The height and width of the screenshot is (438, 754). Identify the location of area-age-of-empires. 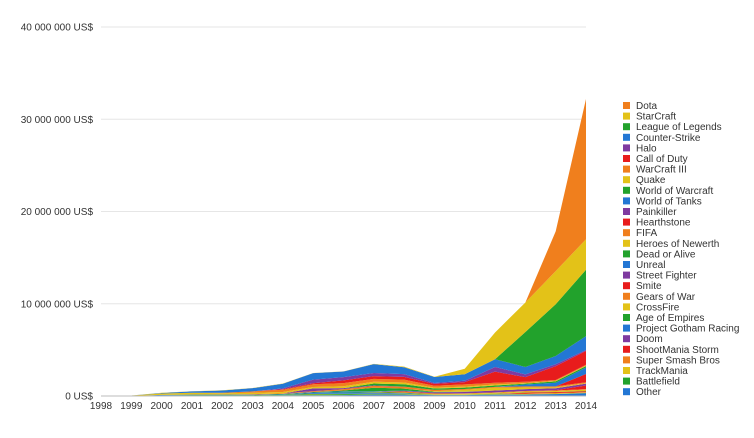
(343, 393).